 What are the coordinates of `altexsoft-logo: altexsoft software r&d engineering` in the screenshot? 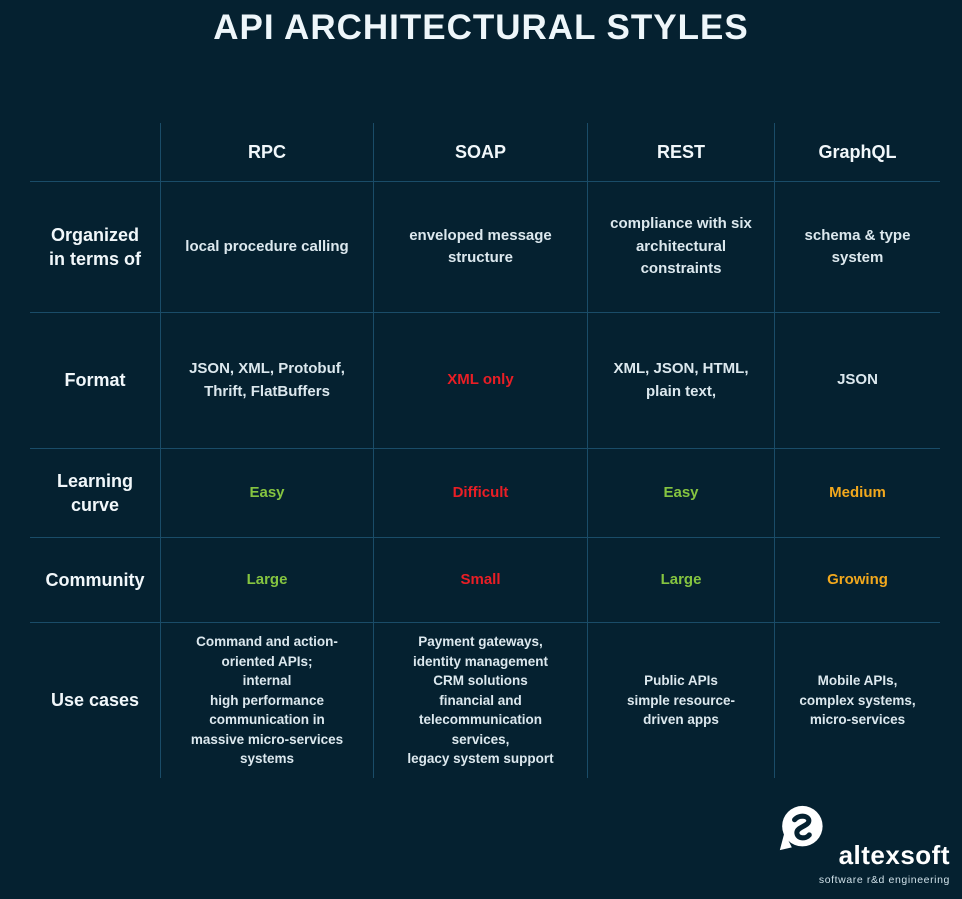 It's located at (859, 849).